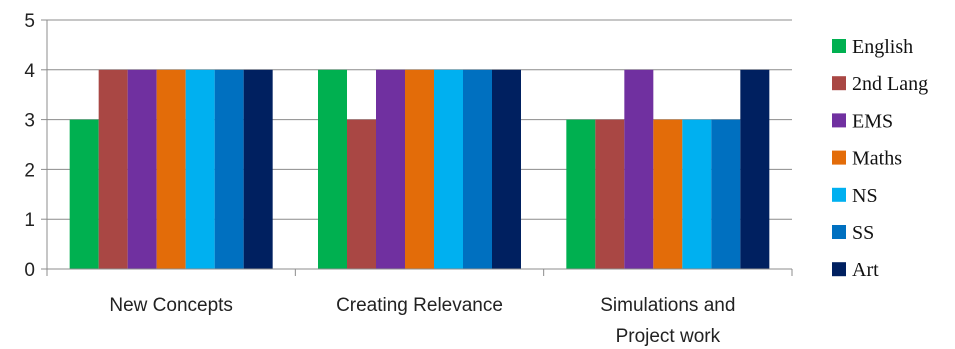  What do you see at coordinates (29, 170) in the screenshot?
I see `y-tick-label: 2` at bounding box center [29, 170].